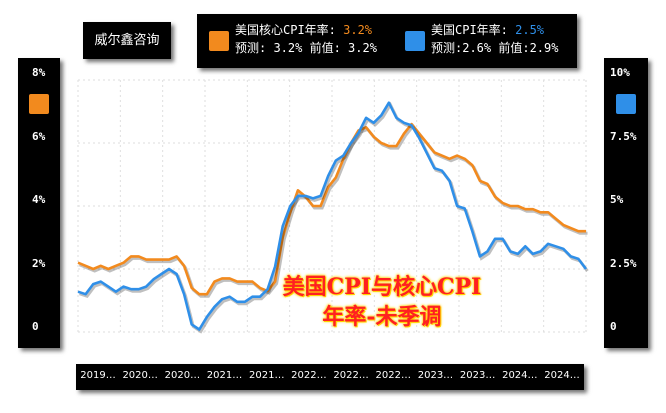 This screenshot has width=666, height=413. I want to click on right-axis-swatch, so click(626, 104).